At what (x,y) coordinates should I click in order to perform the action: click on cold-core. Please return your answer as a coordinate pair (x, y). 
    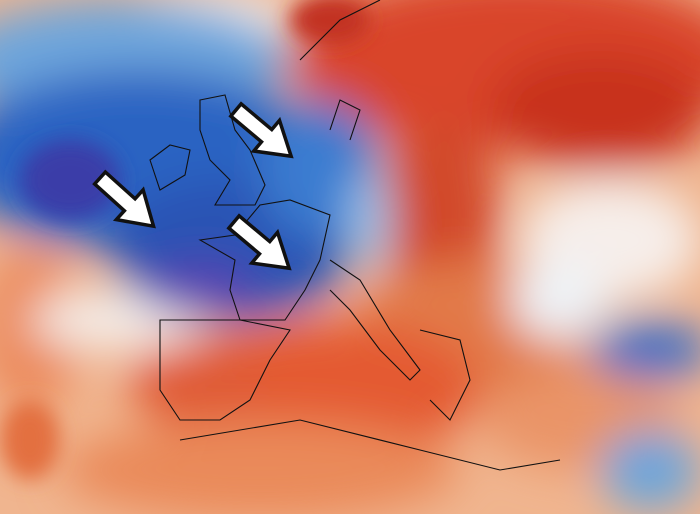
    Looking at the image, I should click on (70, 180).